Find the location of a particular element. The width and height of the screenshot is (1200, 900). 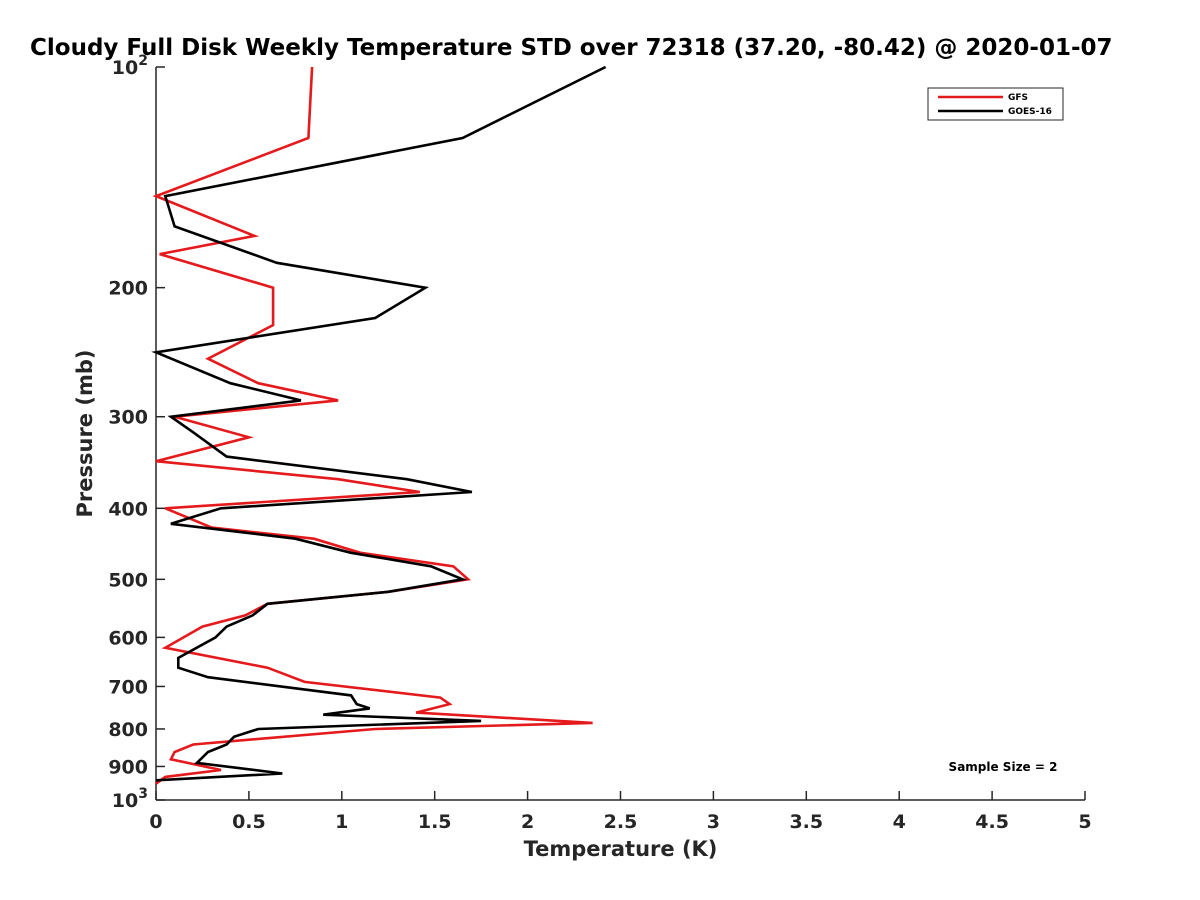

legend-label-gfs: GFS is located at coordinates (1018, 98).